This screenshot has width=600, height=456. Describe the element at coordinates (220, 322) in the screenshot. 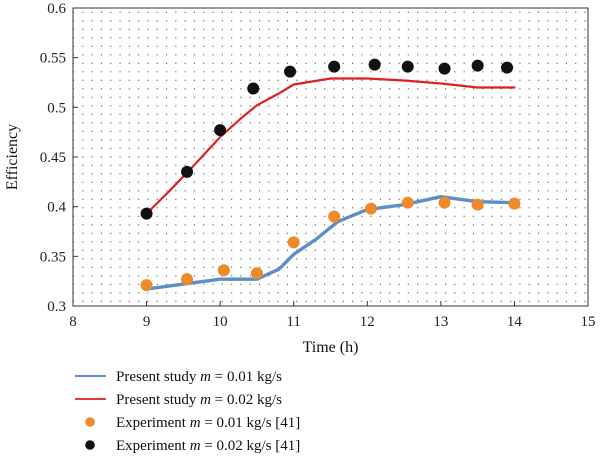

I see `x-tick-label: 10` at that location.